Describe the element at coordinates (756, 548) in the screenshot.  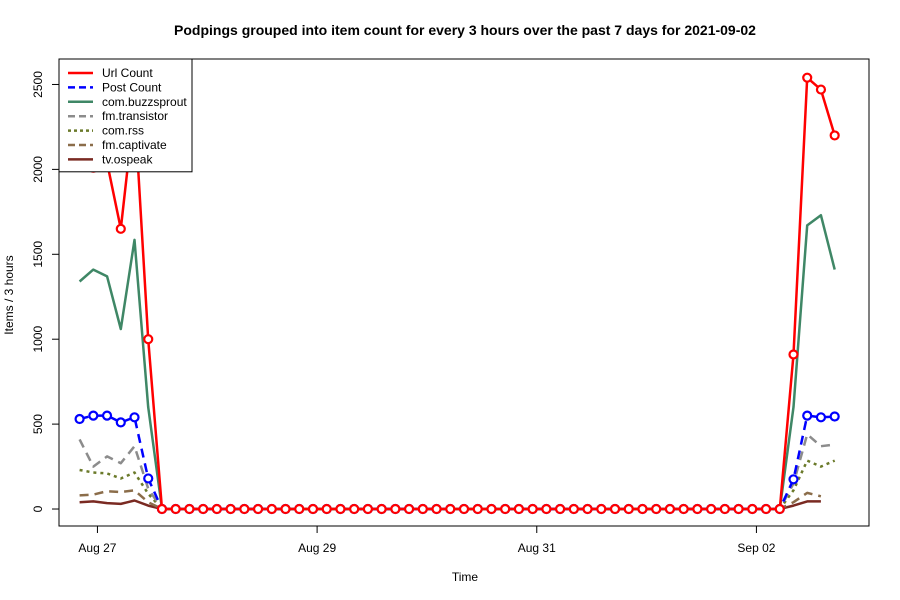
I see `x-tick-label-3: Sep 02` at that location.